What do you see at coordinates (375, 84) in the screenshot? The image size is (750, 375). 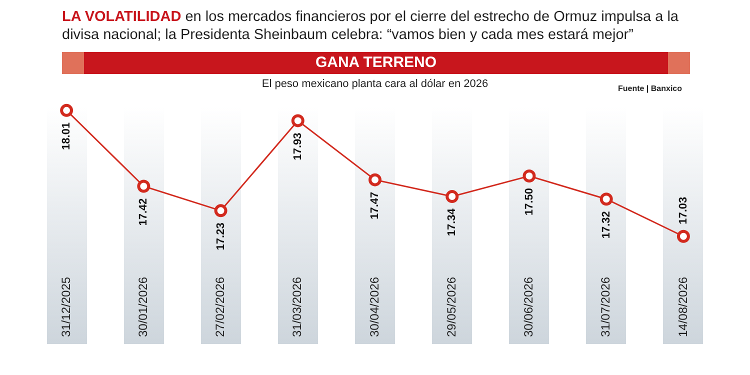 I see `text: El peso mexicano planta cara al dólar en 2026` at bounding box center [375, 84].